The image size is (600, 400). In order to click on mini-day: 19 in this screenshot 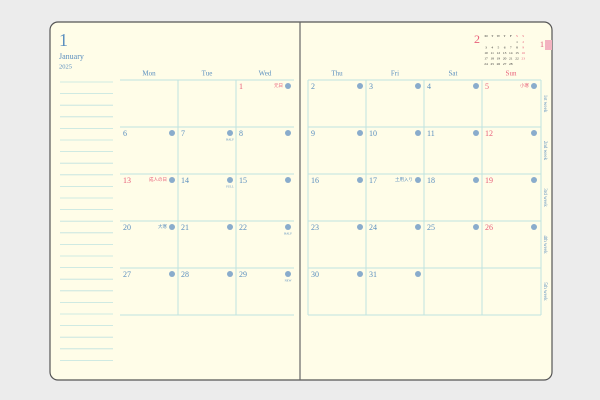, I will do `click(499, 58)`.